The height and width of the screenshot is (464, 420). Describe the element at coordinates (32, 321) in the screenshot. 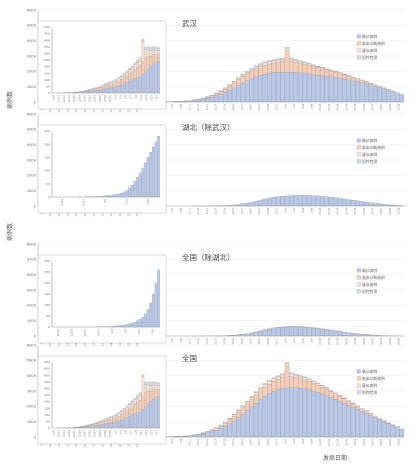

I see `y-tick-label: 1000` at that location.